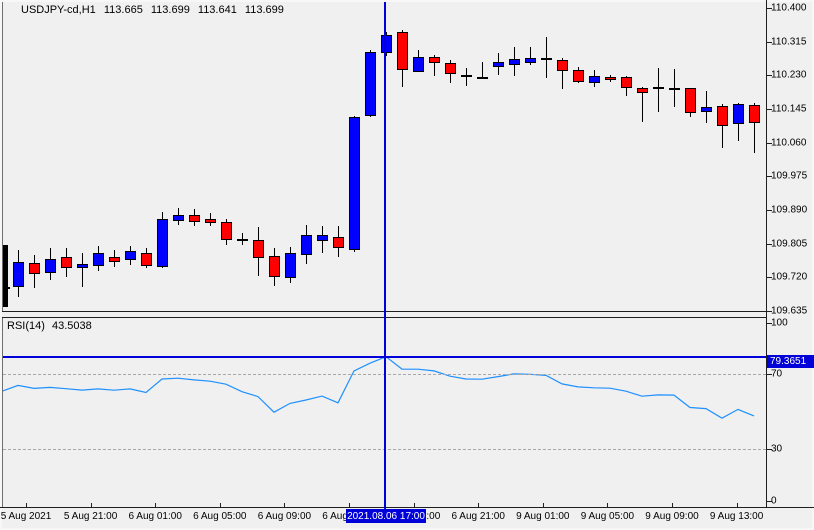 This screenshot has width=814, height=530. I want to click on price-axis-border, so click(766, 254).